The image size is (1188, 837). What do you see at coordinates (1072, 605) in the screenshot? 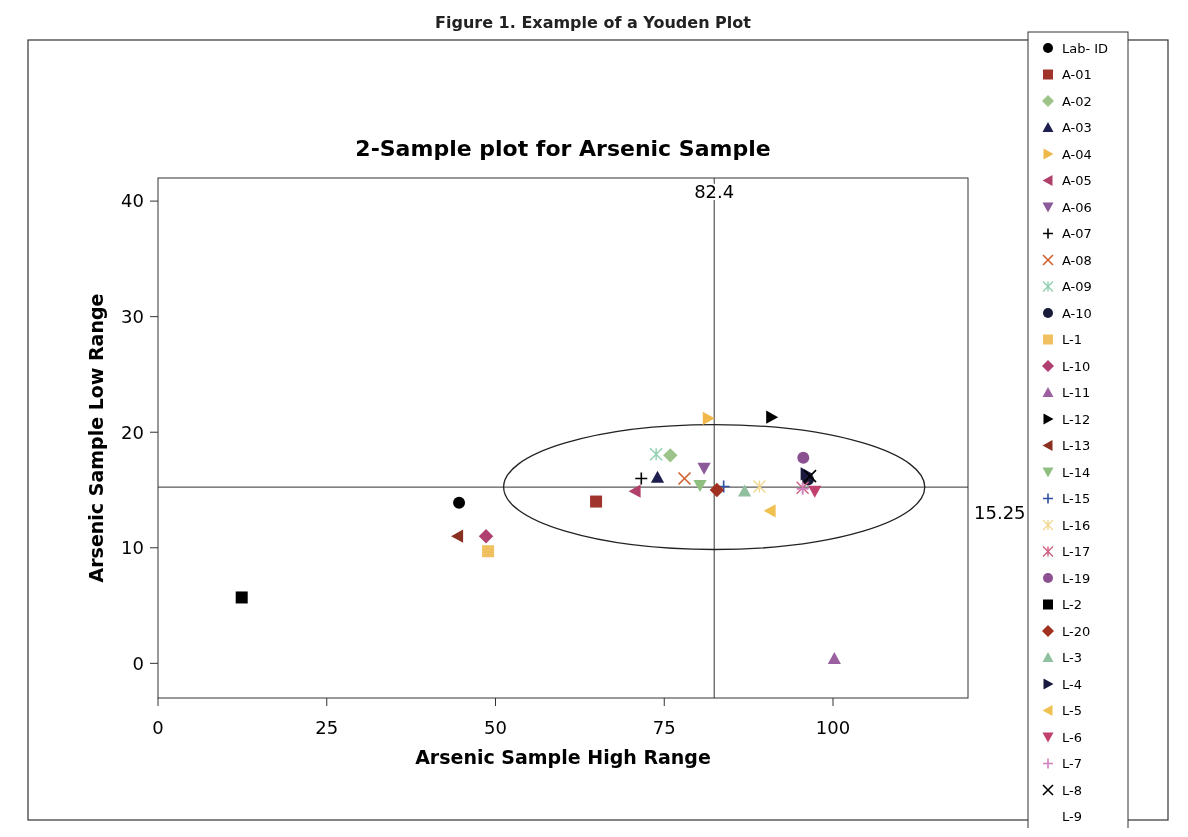
I see `legend-label: L-2` at bounding box center [1072, 605].